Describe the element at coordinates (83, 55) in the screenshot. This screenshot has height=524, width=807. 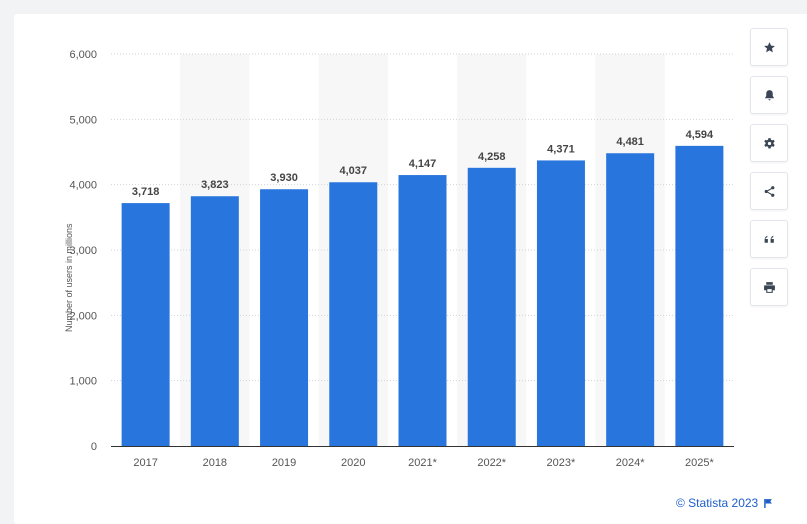
I see `y-tick-label: 6,000` at that location.